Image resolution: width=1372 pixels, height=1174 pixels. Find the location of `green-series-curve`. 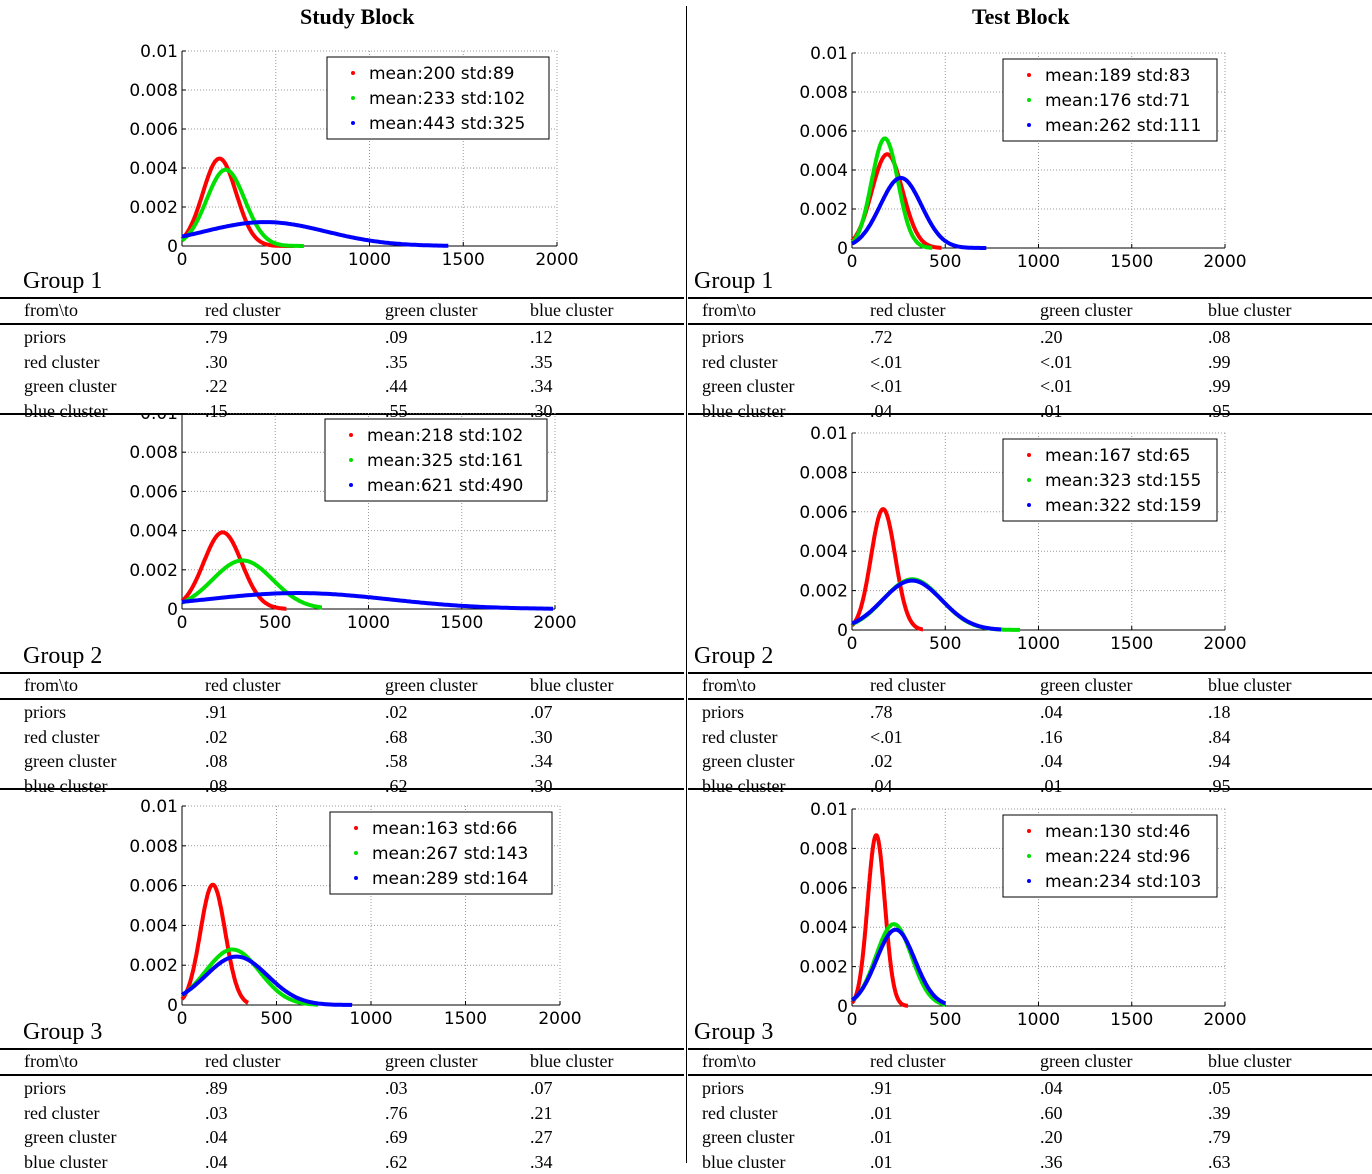

green-series-curve is located at coordinates (251, 584).